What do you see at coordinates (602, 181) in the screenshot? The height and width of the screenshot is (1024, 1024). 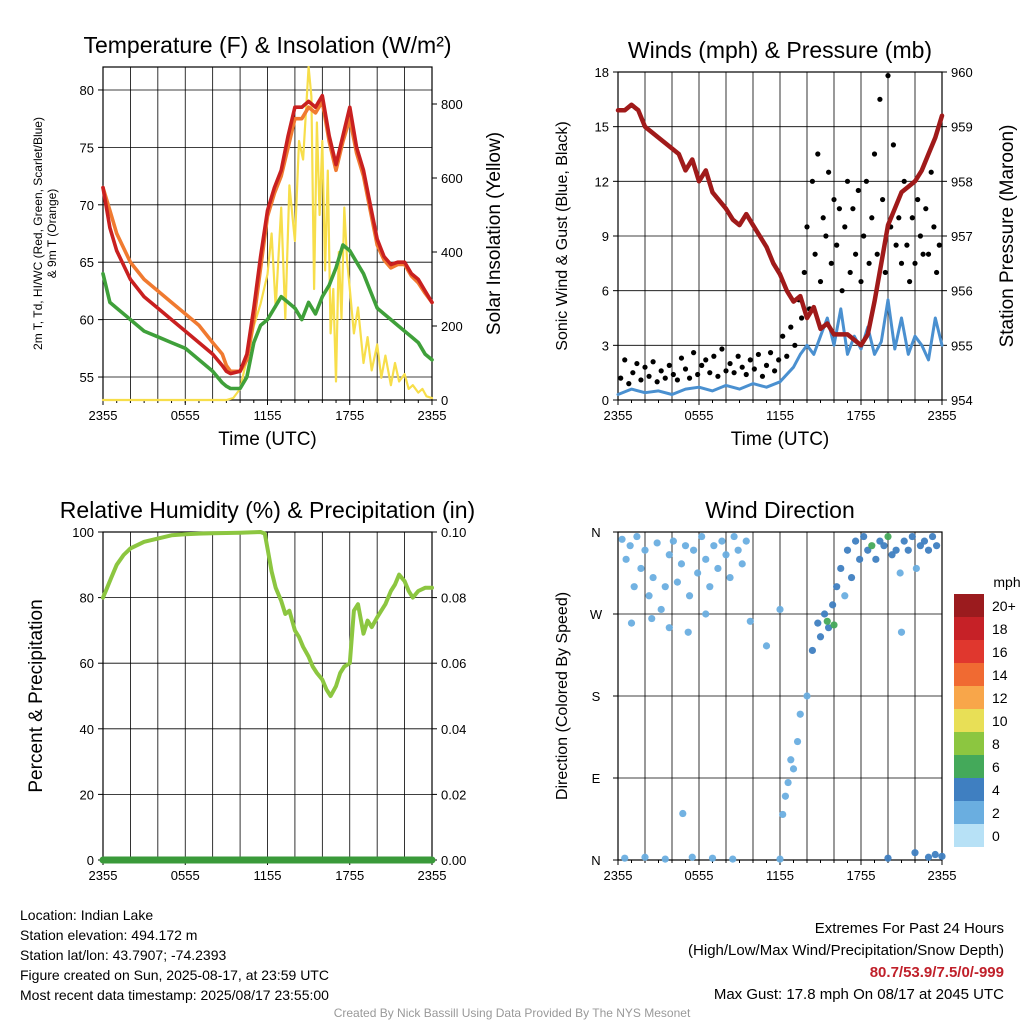 I see `y-tick-label: 12` at bounding box center [602, 181].